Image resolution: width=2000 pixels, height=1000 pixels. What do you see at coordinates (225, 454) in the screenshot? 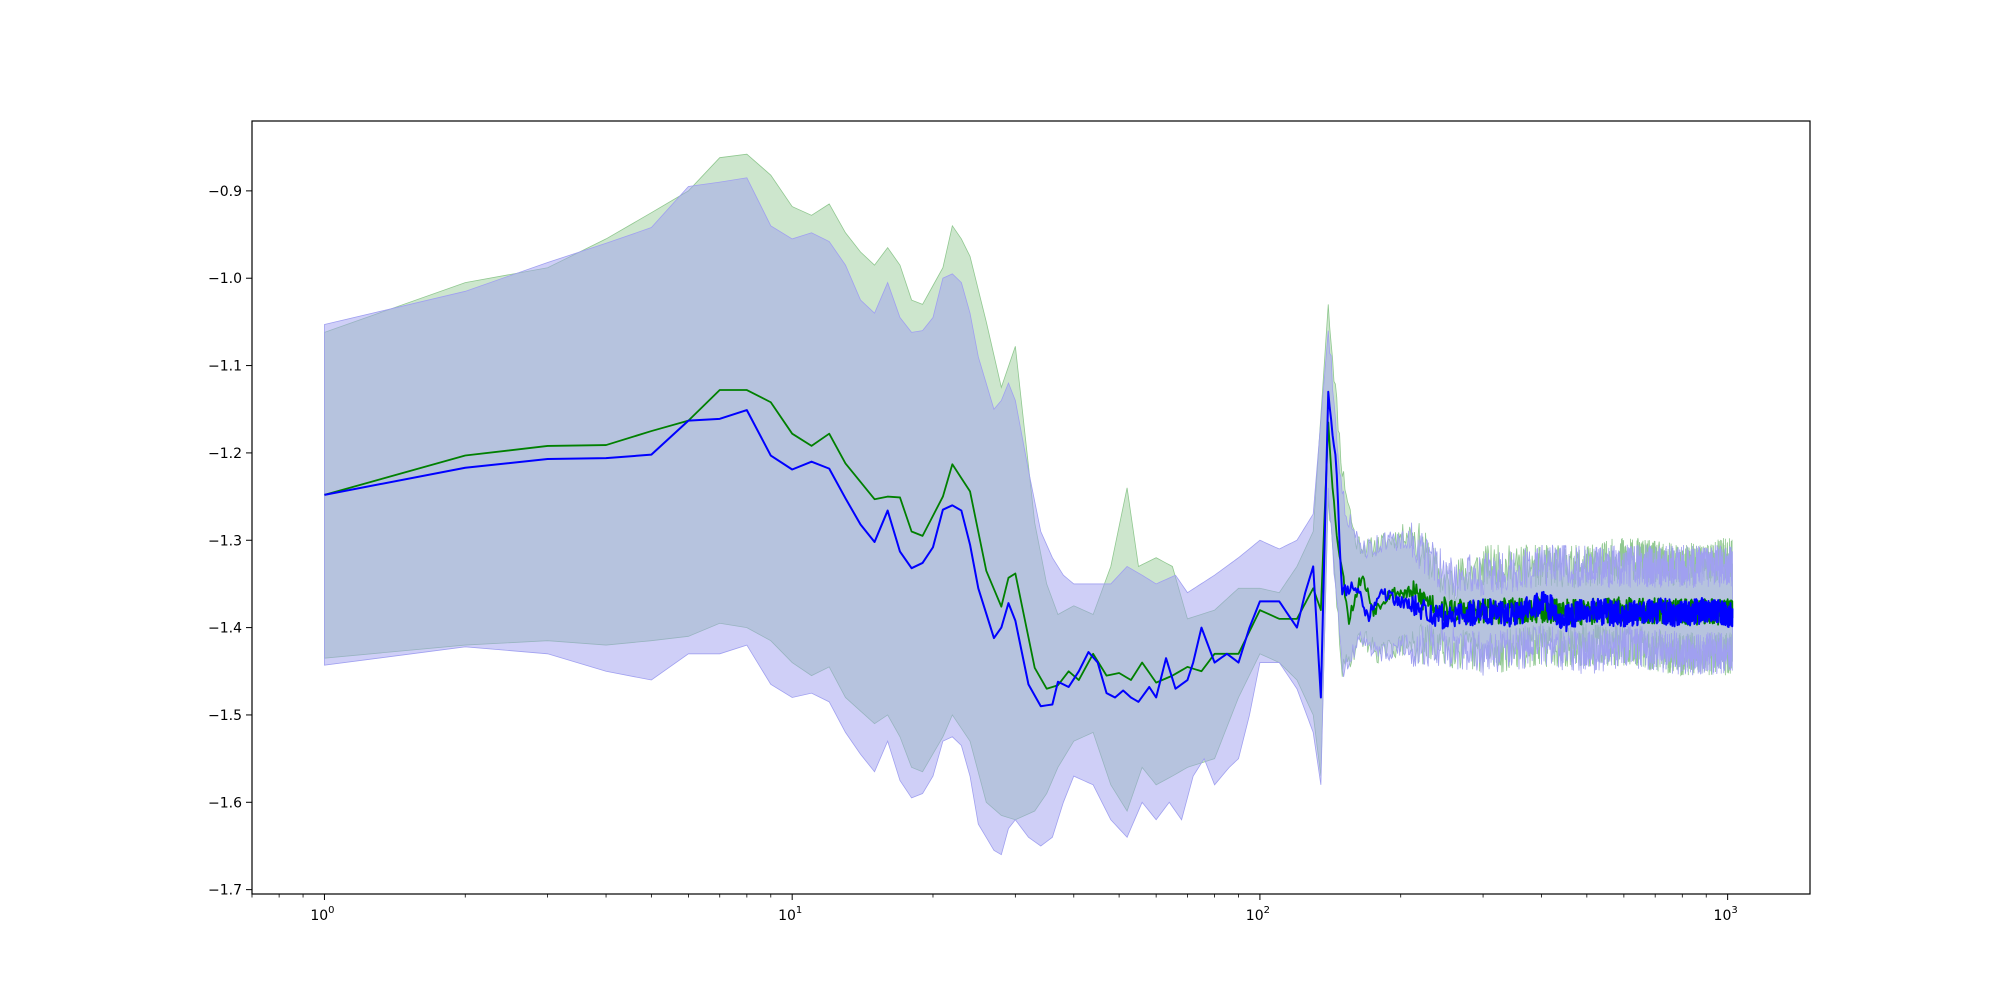
I see `y-tick-label: −1.2` at bounding box center [225, 454].